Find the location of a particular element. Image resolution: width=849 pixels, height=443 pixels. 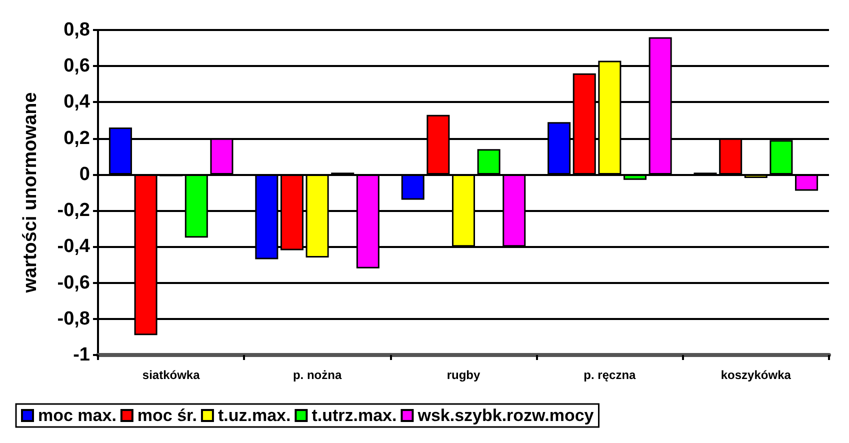

x-tick-label: siatkówka is located at coordinates (171, 375).